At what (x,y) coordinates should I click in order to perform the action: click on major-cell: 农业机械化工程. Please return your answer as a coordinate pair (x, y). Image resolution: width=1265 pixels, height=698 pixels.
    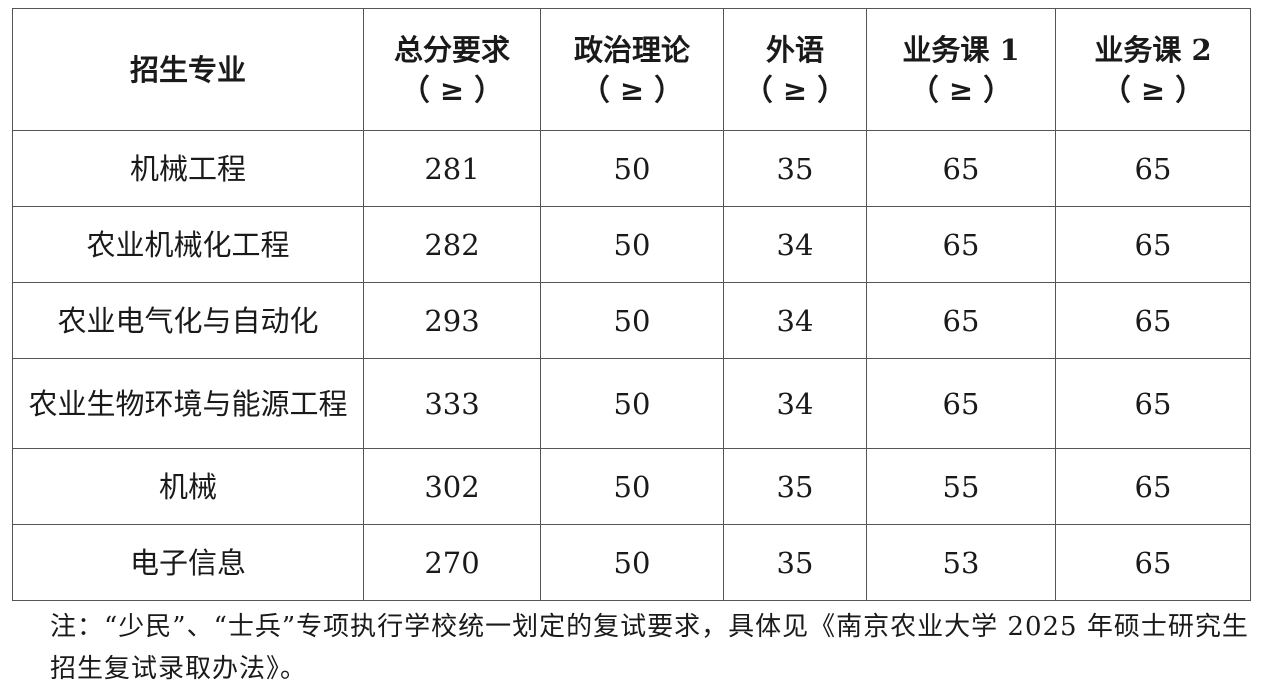
    Looking at the image, I should click on (188, 244).